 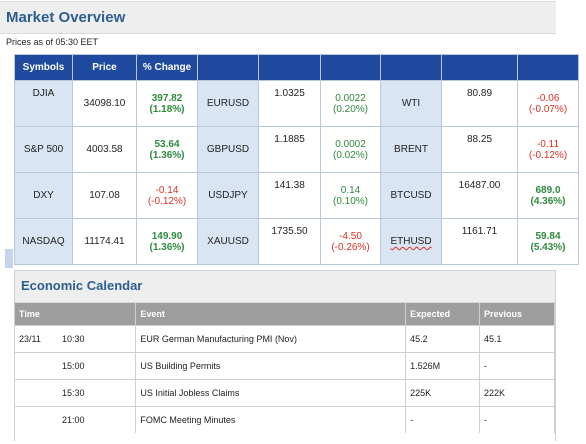 I want to click on event-cell: EUR German Manufacturing PMI (Nov), so click(x=271, y=339).